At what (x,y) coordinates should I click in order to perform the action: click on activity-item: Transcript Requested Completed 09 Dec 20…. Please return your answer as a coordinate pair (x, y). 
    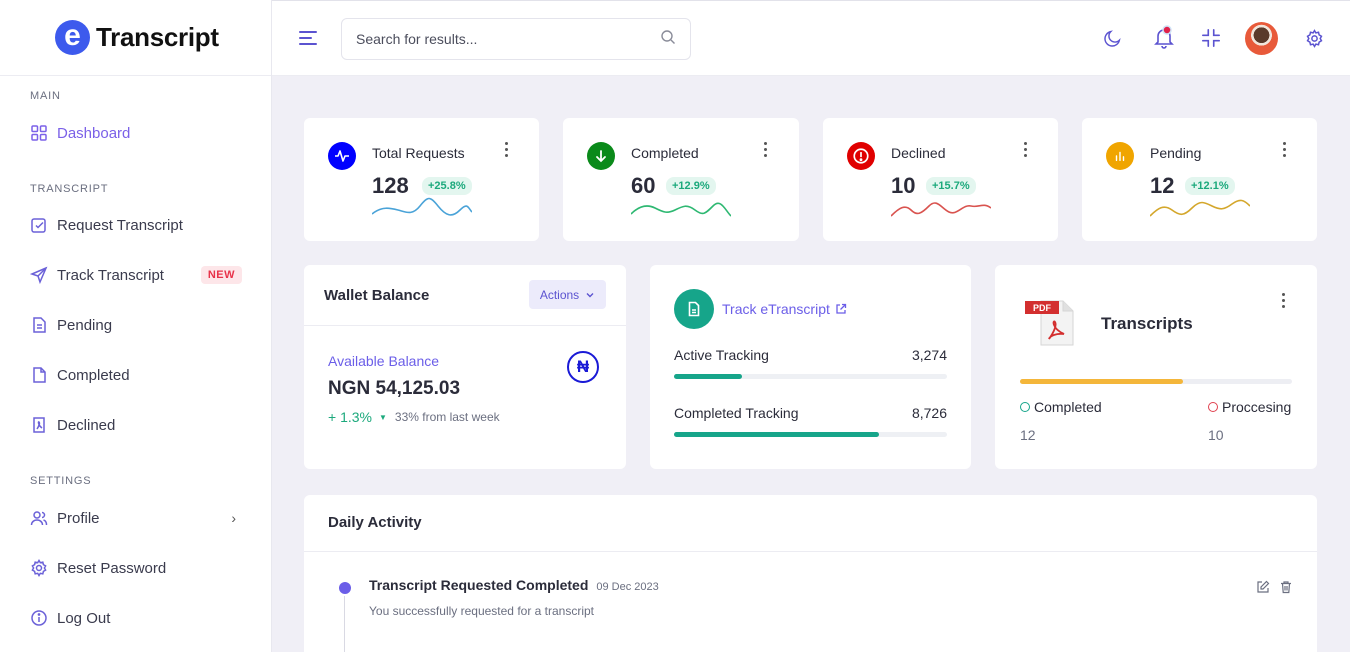
    Looking at the image, I should click on (514, 585).